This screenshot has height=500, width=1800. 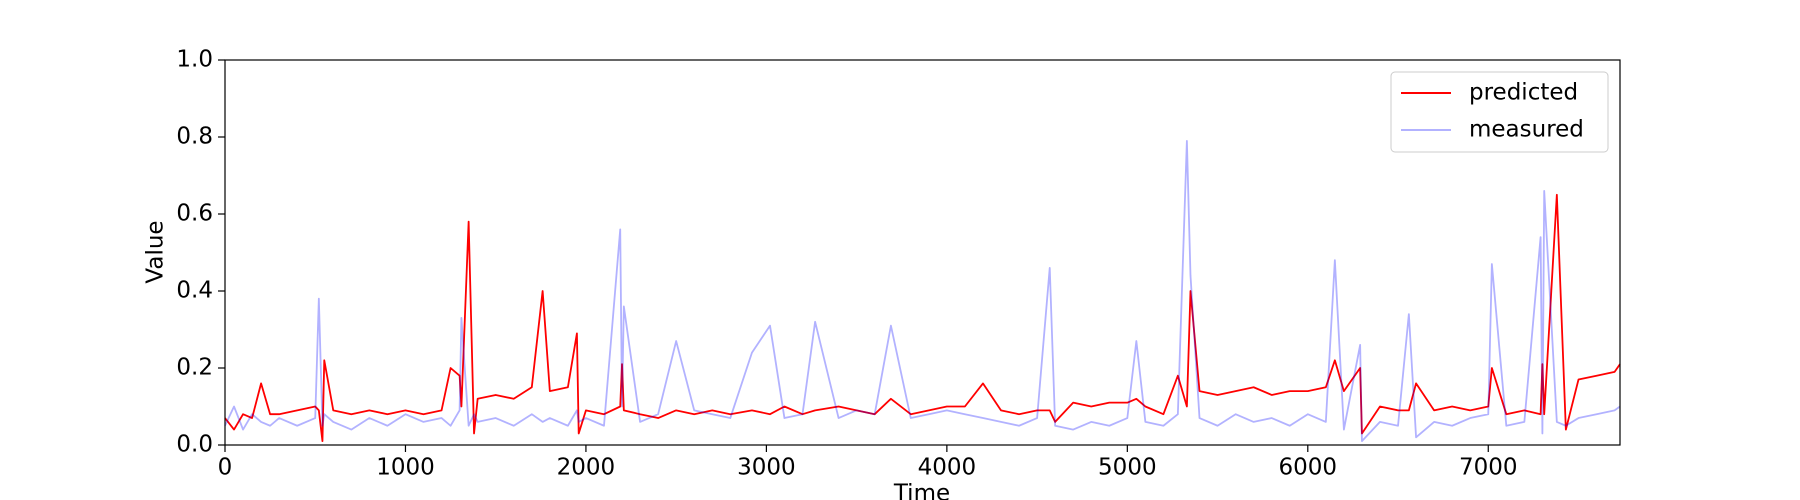 I want to click on y-tick-label: 0.6, so click(x=194, y=214).